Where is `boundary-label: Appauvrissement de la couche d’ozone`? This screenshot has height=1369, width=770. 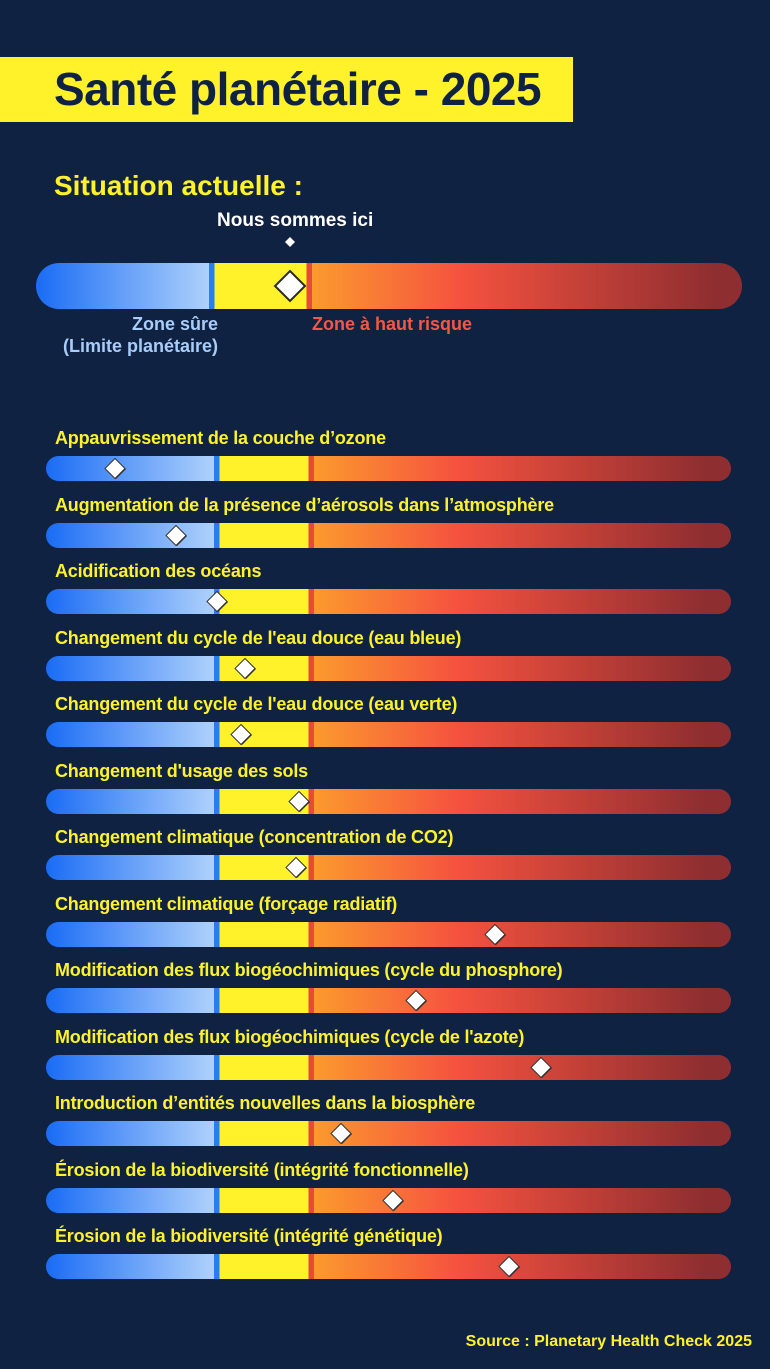 boundary-label: Appauvrissement de la couche d’ozone is located at coordinates (220, 438).